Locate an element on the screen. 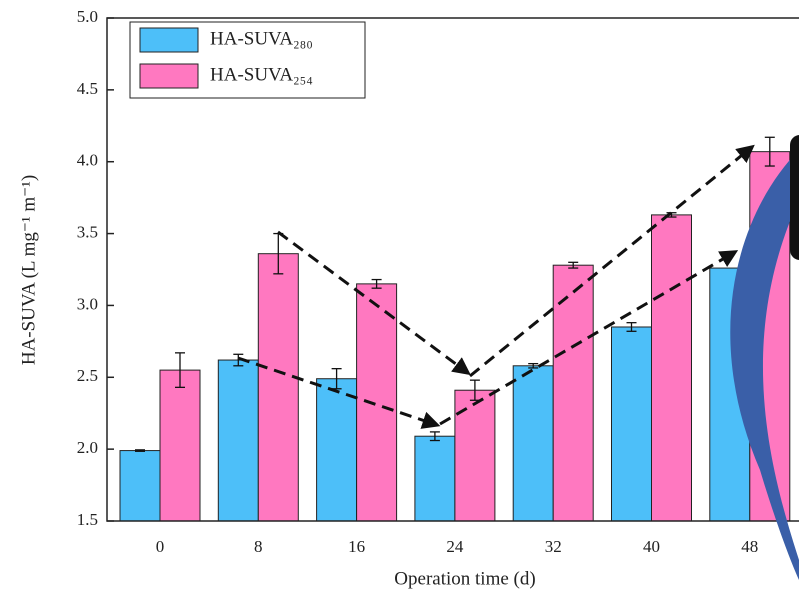 Image resolution: width=799 pixels, height=606 pixels. y-tick-label: 1.5 is located at coordinates (87, 519).